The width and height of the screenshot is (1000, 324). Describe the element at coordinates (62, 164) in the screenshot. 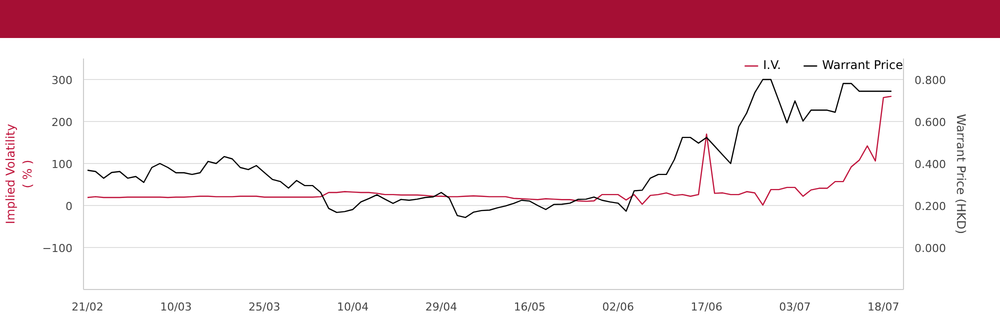

I see `y-tick-label: 100` at that location.